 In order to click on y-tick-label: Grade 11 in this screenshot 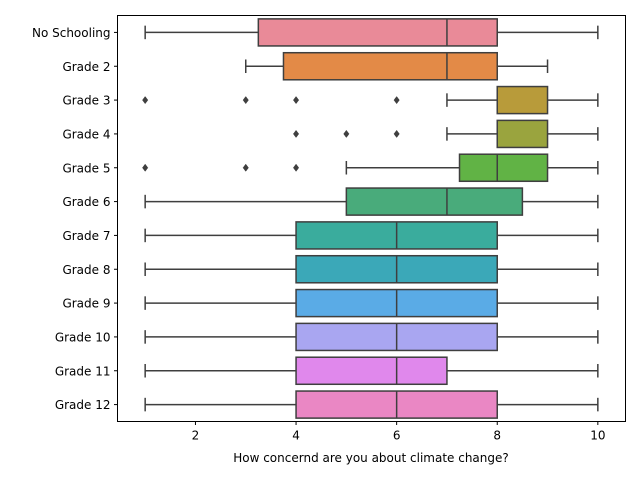, I will do `click(83, 371)`.